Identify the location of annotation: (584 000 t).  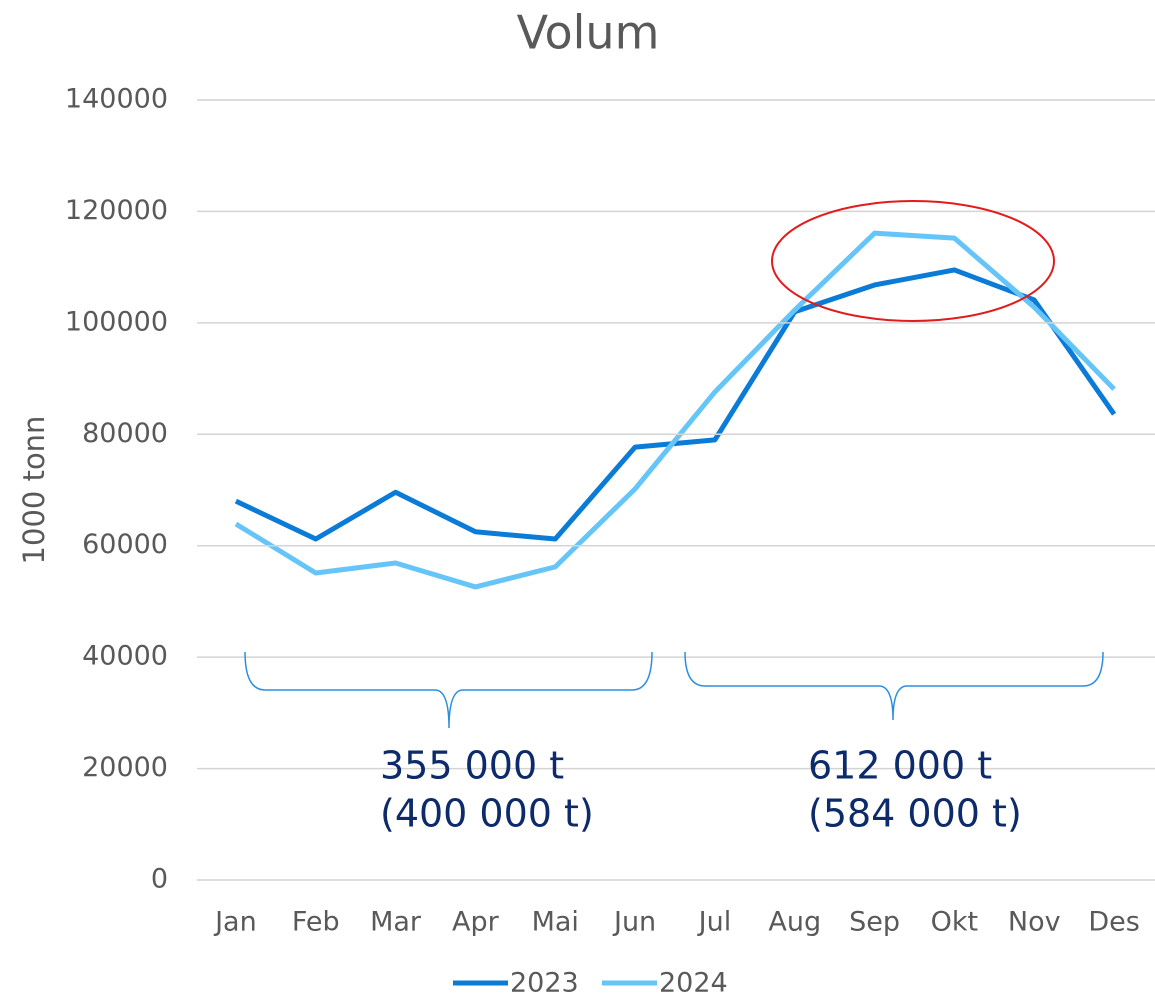
(915, 814).